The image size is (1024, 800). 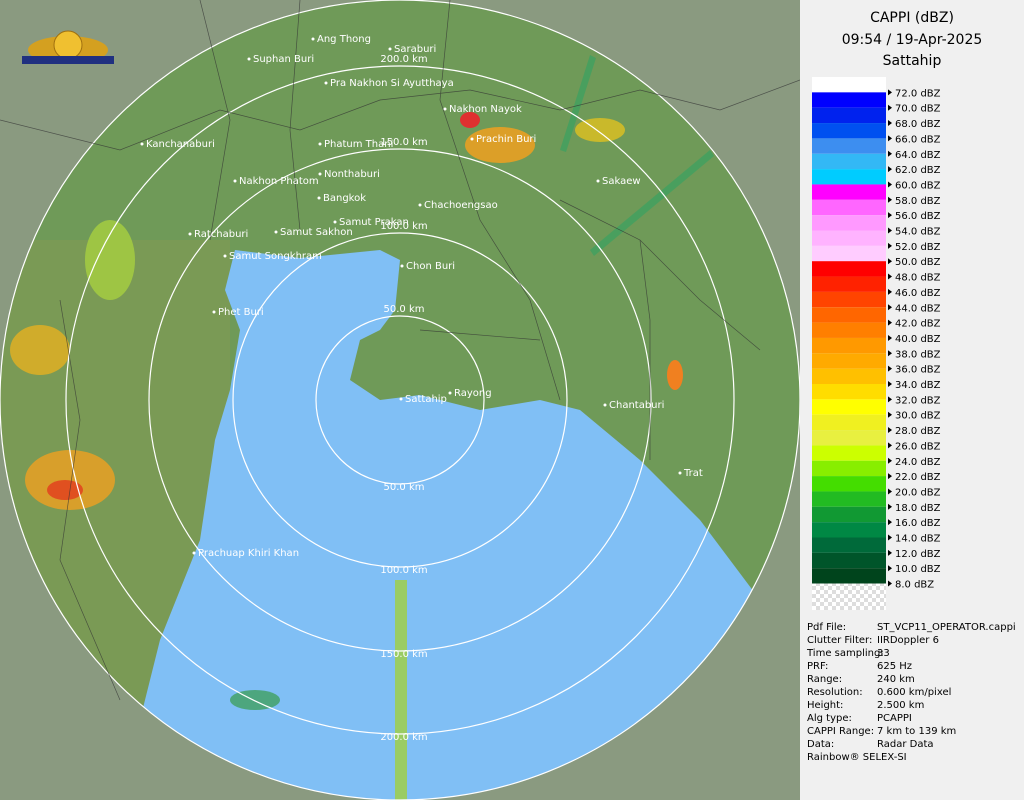 What do you see at coordinates (840, 640) in the screenshot?
I see `info-key: Clutter Filter:` at bounding box center [840, 640].